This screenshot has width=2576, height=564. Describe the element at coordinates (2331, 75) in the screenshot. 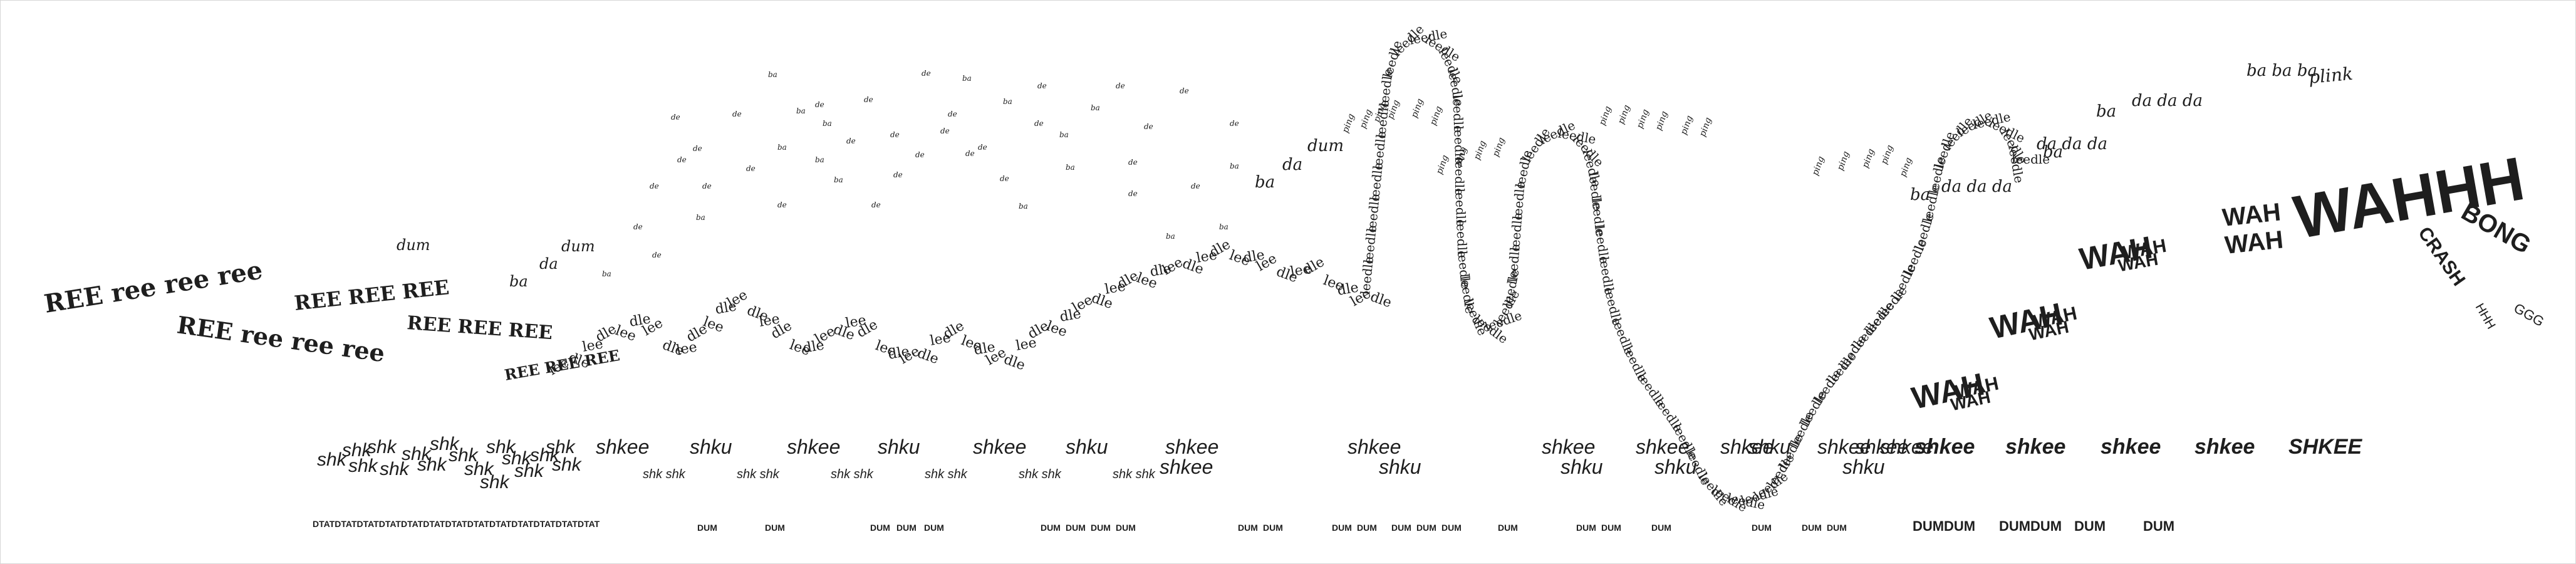

I see `plink-word: plink` at that location.